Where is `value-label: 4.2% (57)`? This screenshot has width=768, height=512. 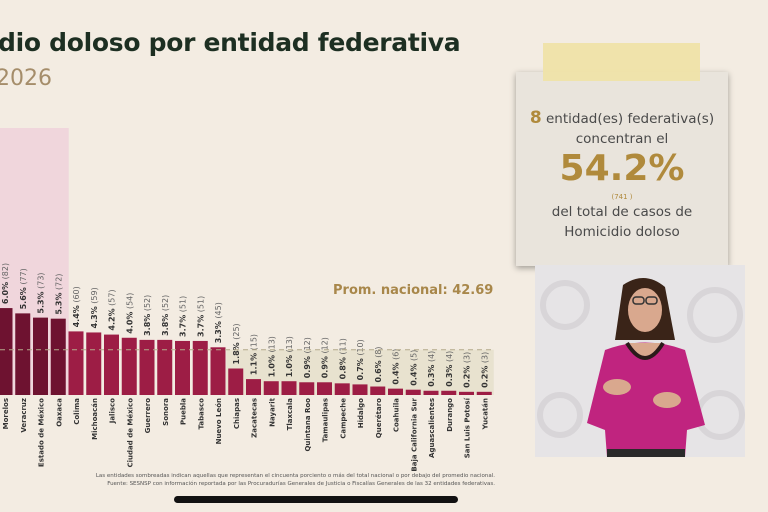 value-label: 4.2% (57) is located at coordinates (112, 309).